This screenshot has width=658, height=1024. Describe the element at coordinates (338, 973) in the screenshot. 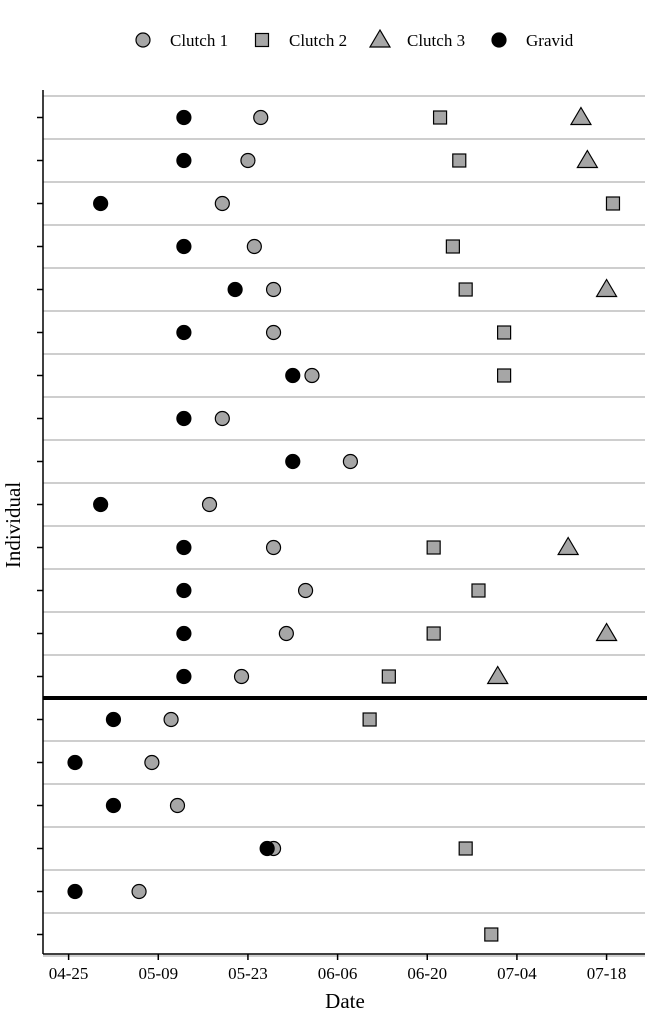

I see `x-tick-label: 06-06` at that location.